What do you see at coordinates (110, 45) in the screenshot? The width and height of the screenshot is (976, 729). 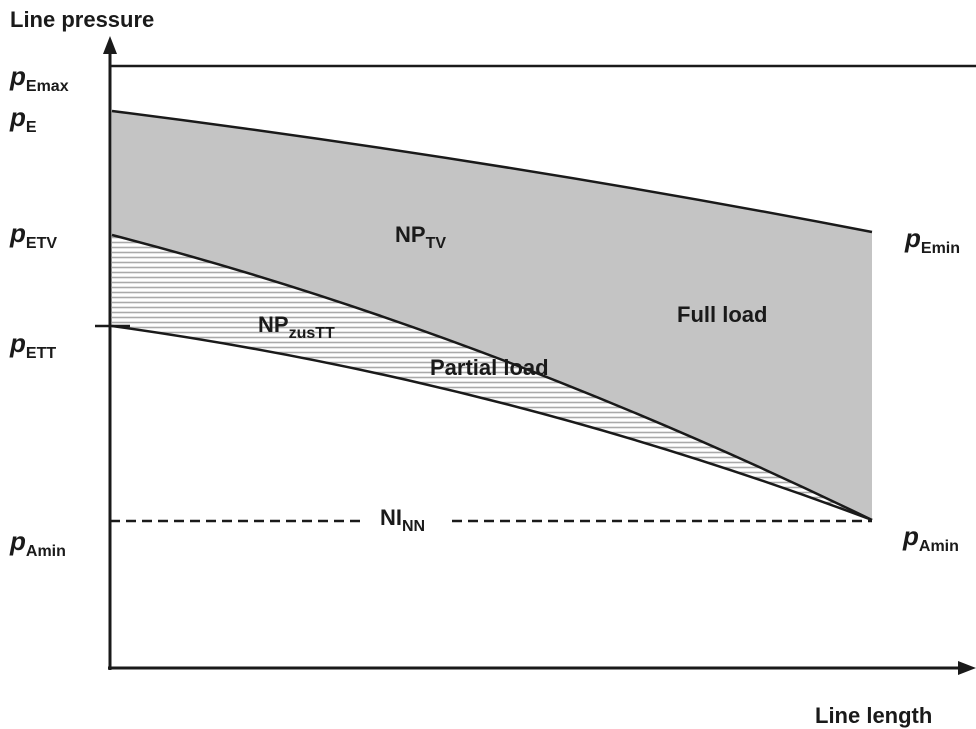 I see `y-arrow` at bounding box center [110, 45].